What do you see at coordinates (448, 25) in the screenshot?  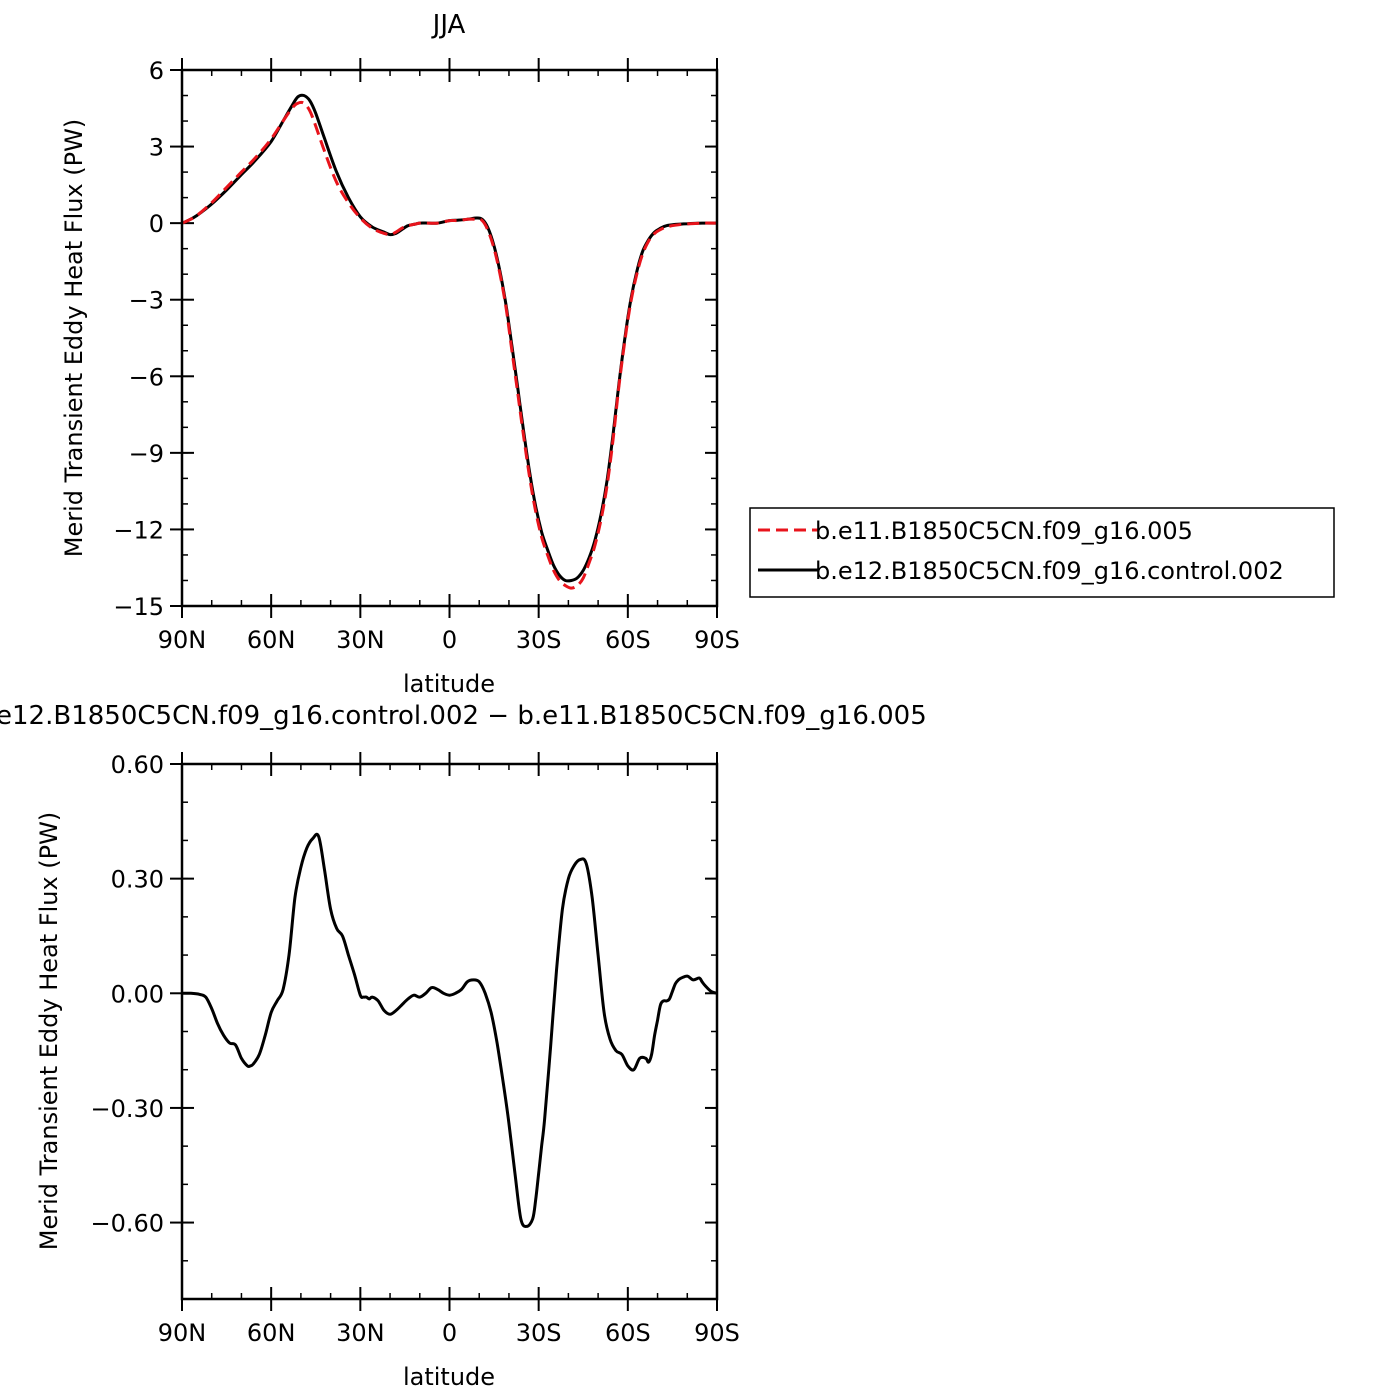 I see `top-chart-title: JJA` at bounding box center [448, 25].